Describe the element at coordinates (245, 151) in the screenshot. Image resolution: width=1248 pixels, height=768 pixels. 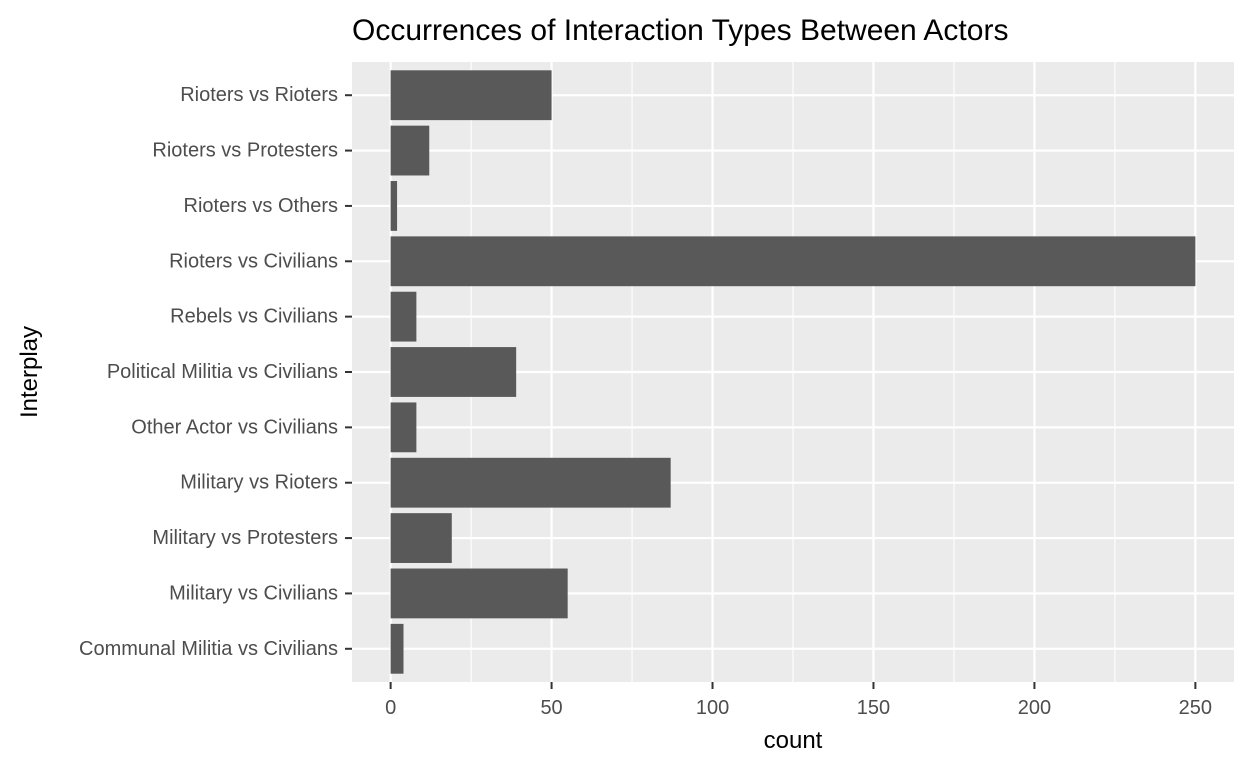
I see `y-tick-label: Rioters vs Protesters` at that location.